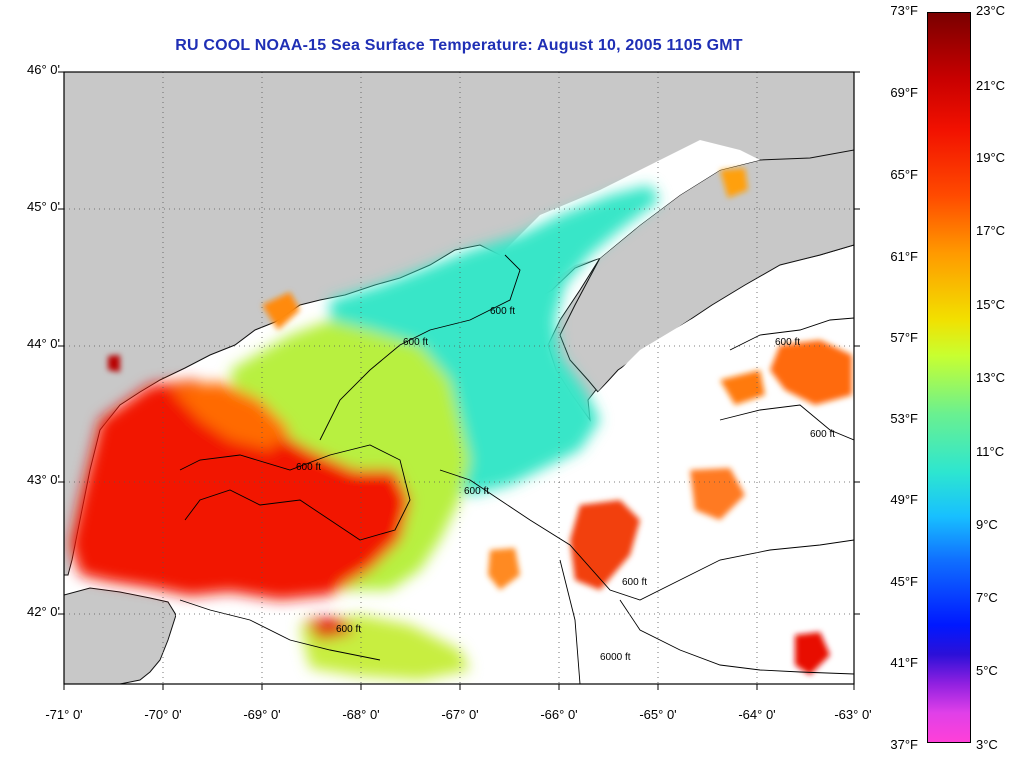  Describe the element at coordinates (904, 744) in the screenshot. I see `colorbar-f-label: 37°F` at that location.